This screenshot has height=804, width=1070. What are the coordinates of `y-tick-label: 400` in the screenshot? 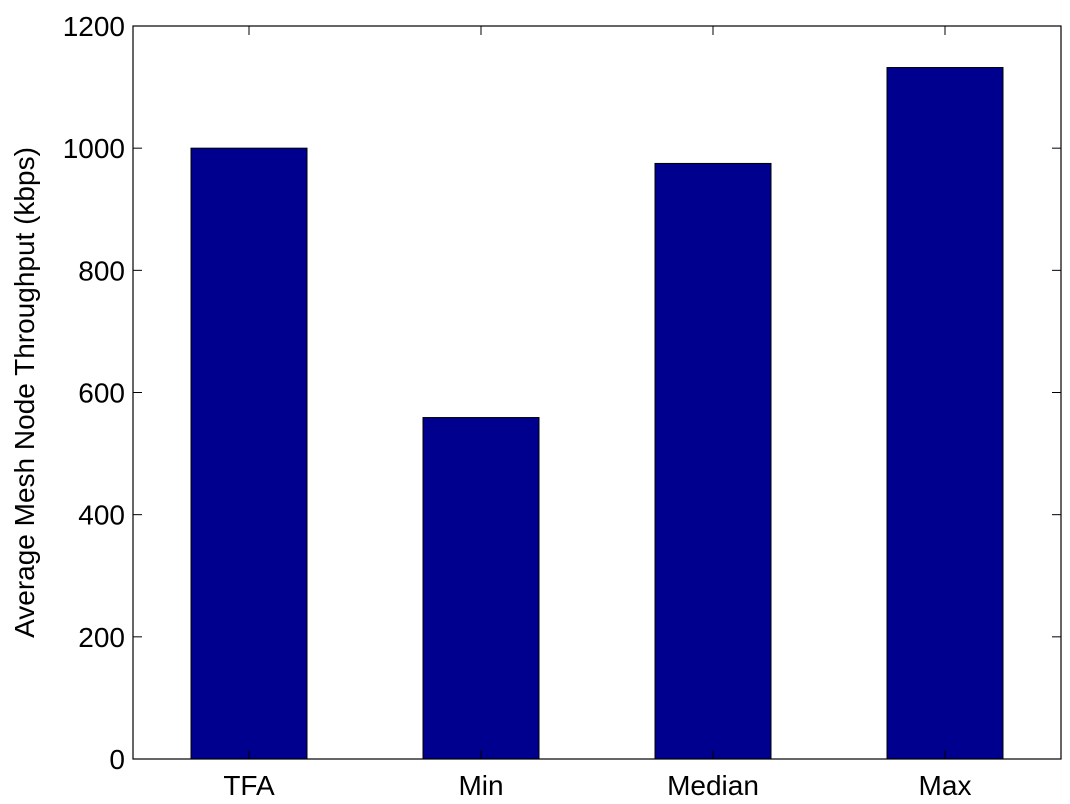 It's located at (101, 515).